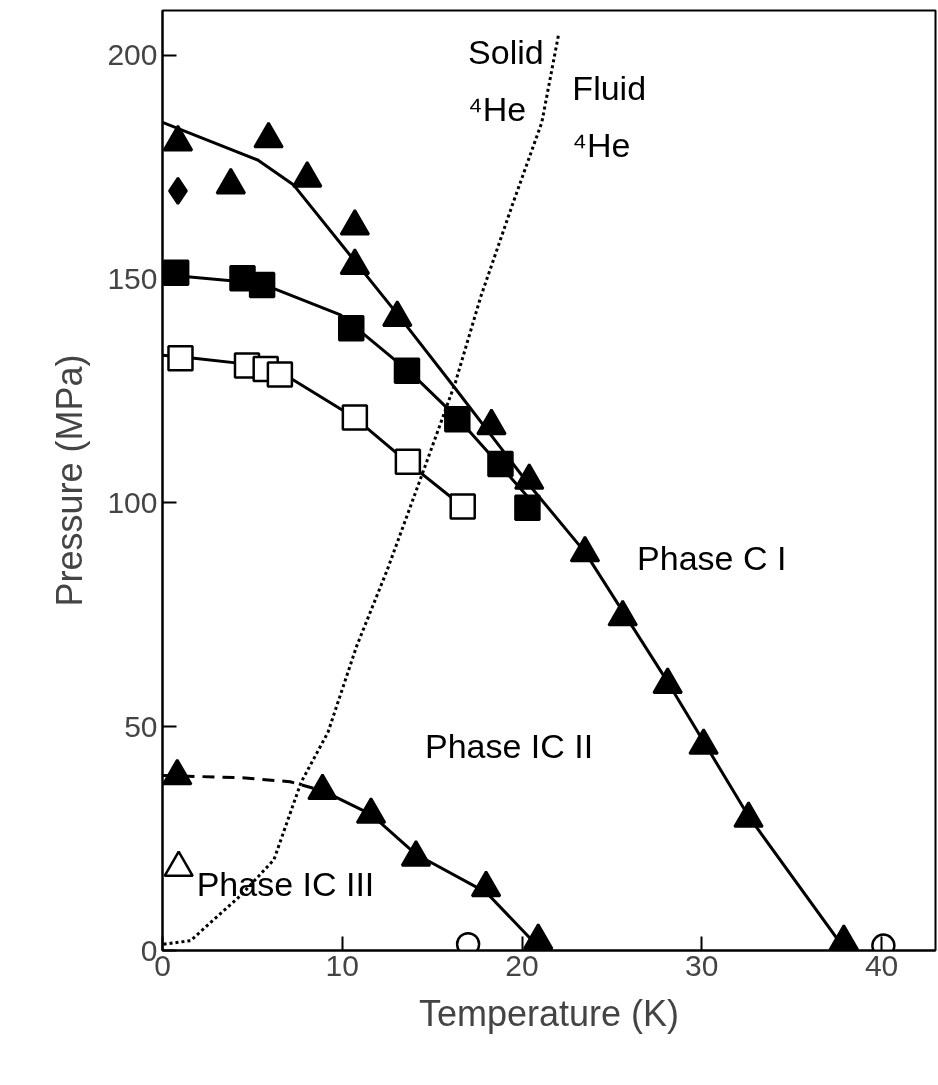 This screenshot has height=1085, width=938. Describe the element at coordinates (342, 965) in the screenshot. I see `x-tick-label: 10` at that location.